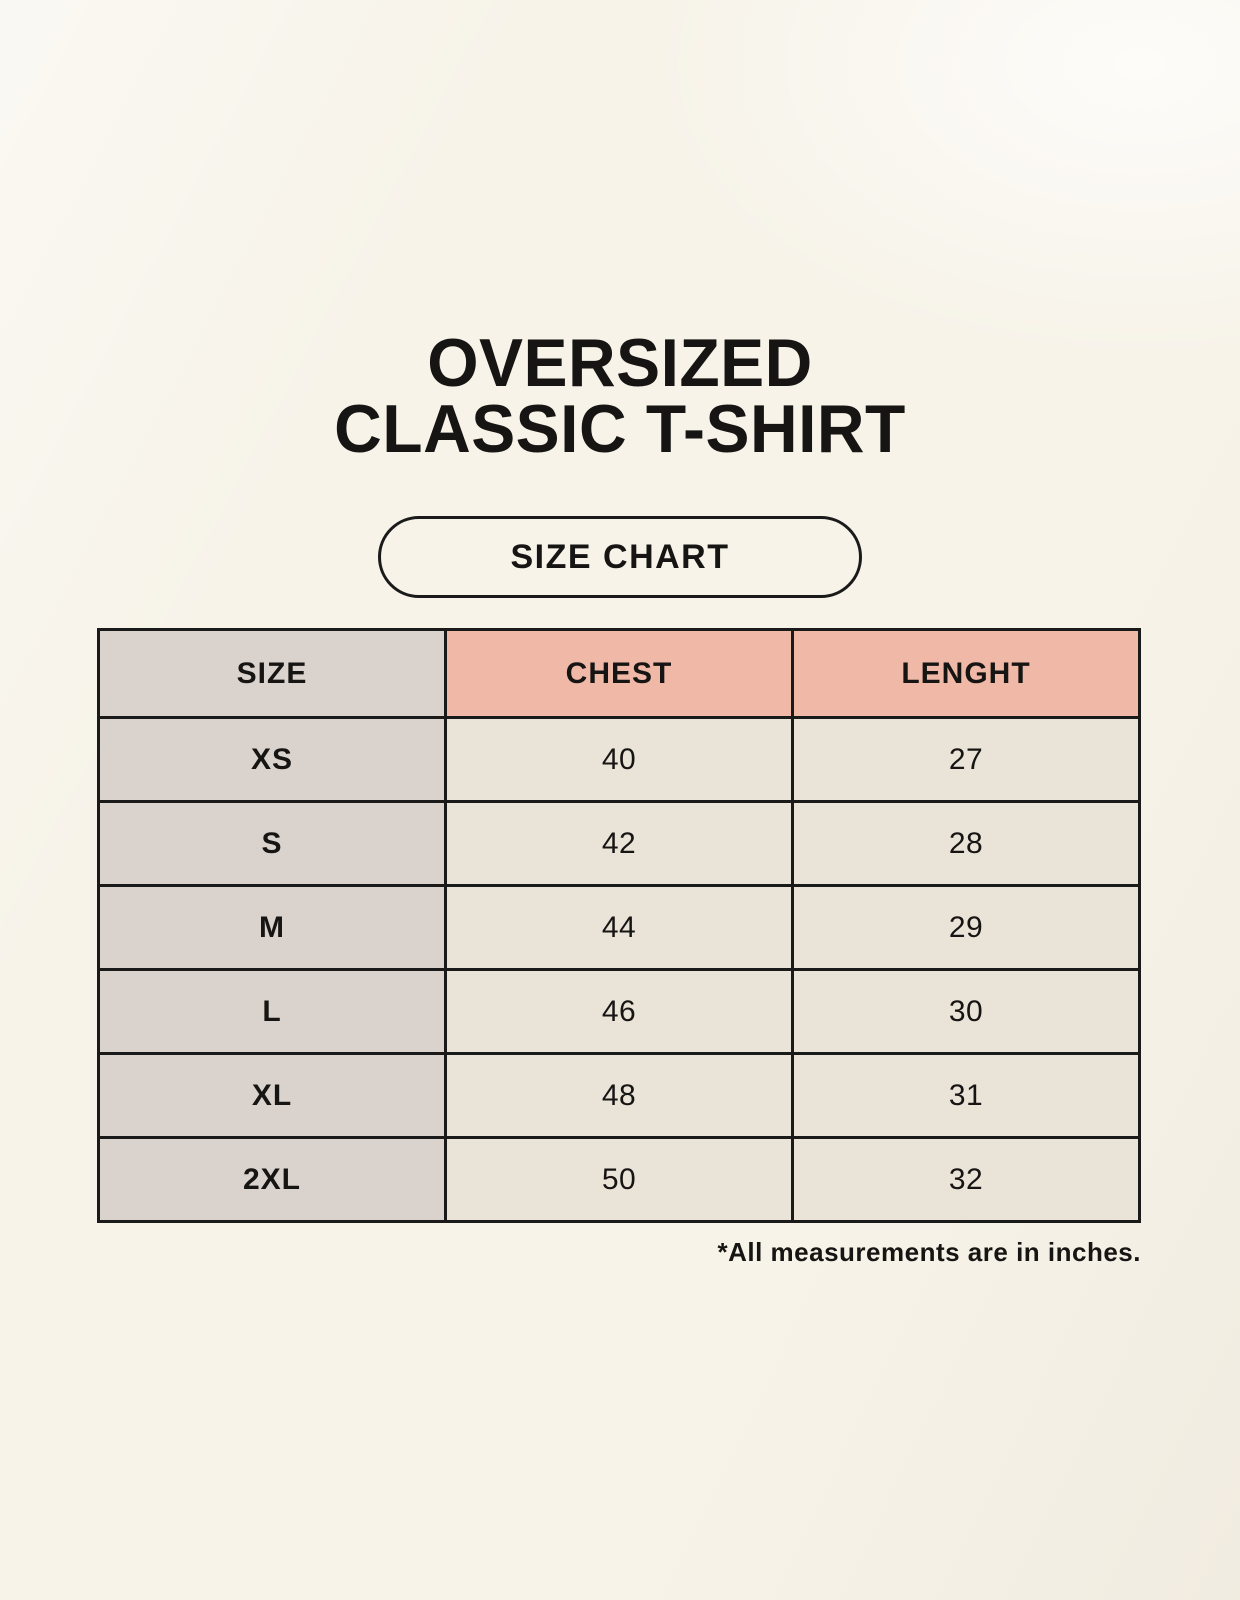 The image size is (1240, 1600). I want to click on product-title-line2: CLASSIC T-SHIRT, so click(620, 429).